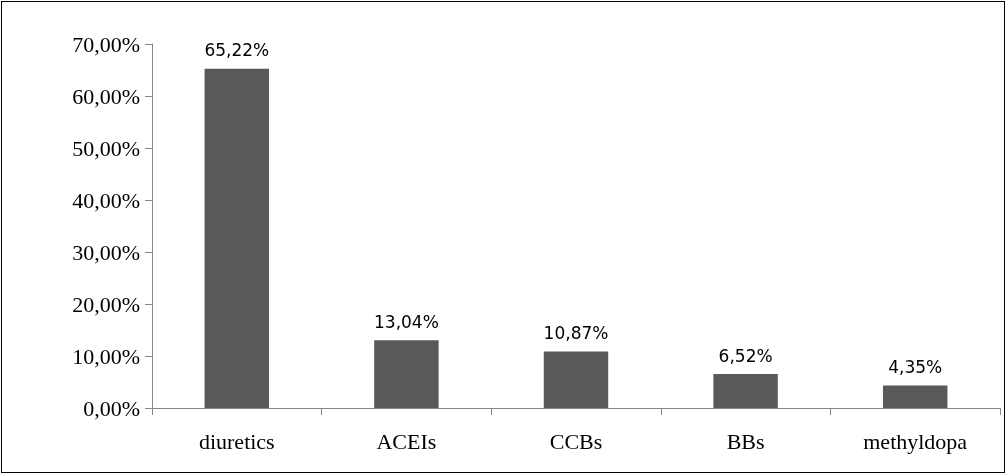 This screenshot has width=1006, height=474. I want to click on y-tick-label: 60,00%, so click(106, 96).